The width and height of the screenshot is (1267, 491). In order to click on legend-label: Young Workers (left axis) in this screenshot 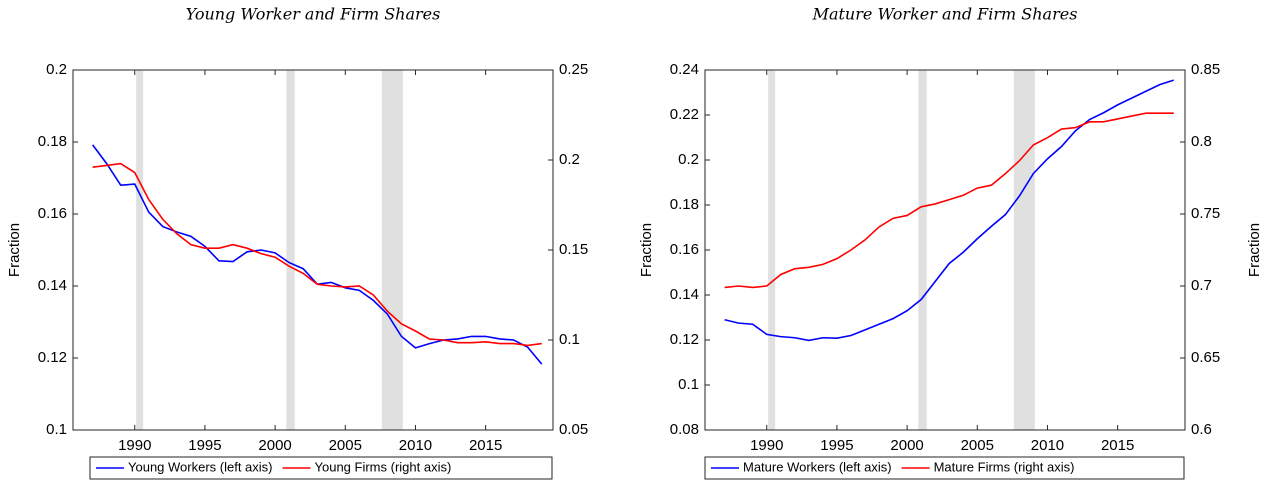, I will do `click(200, 466)`.